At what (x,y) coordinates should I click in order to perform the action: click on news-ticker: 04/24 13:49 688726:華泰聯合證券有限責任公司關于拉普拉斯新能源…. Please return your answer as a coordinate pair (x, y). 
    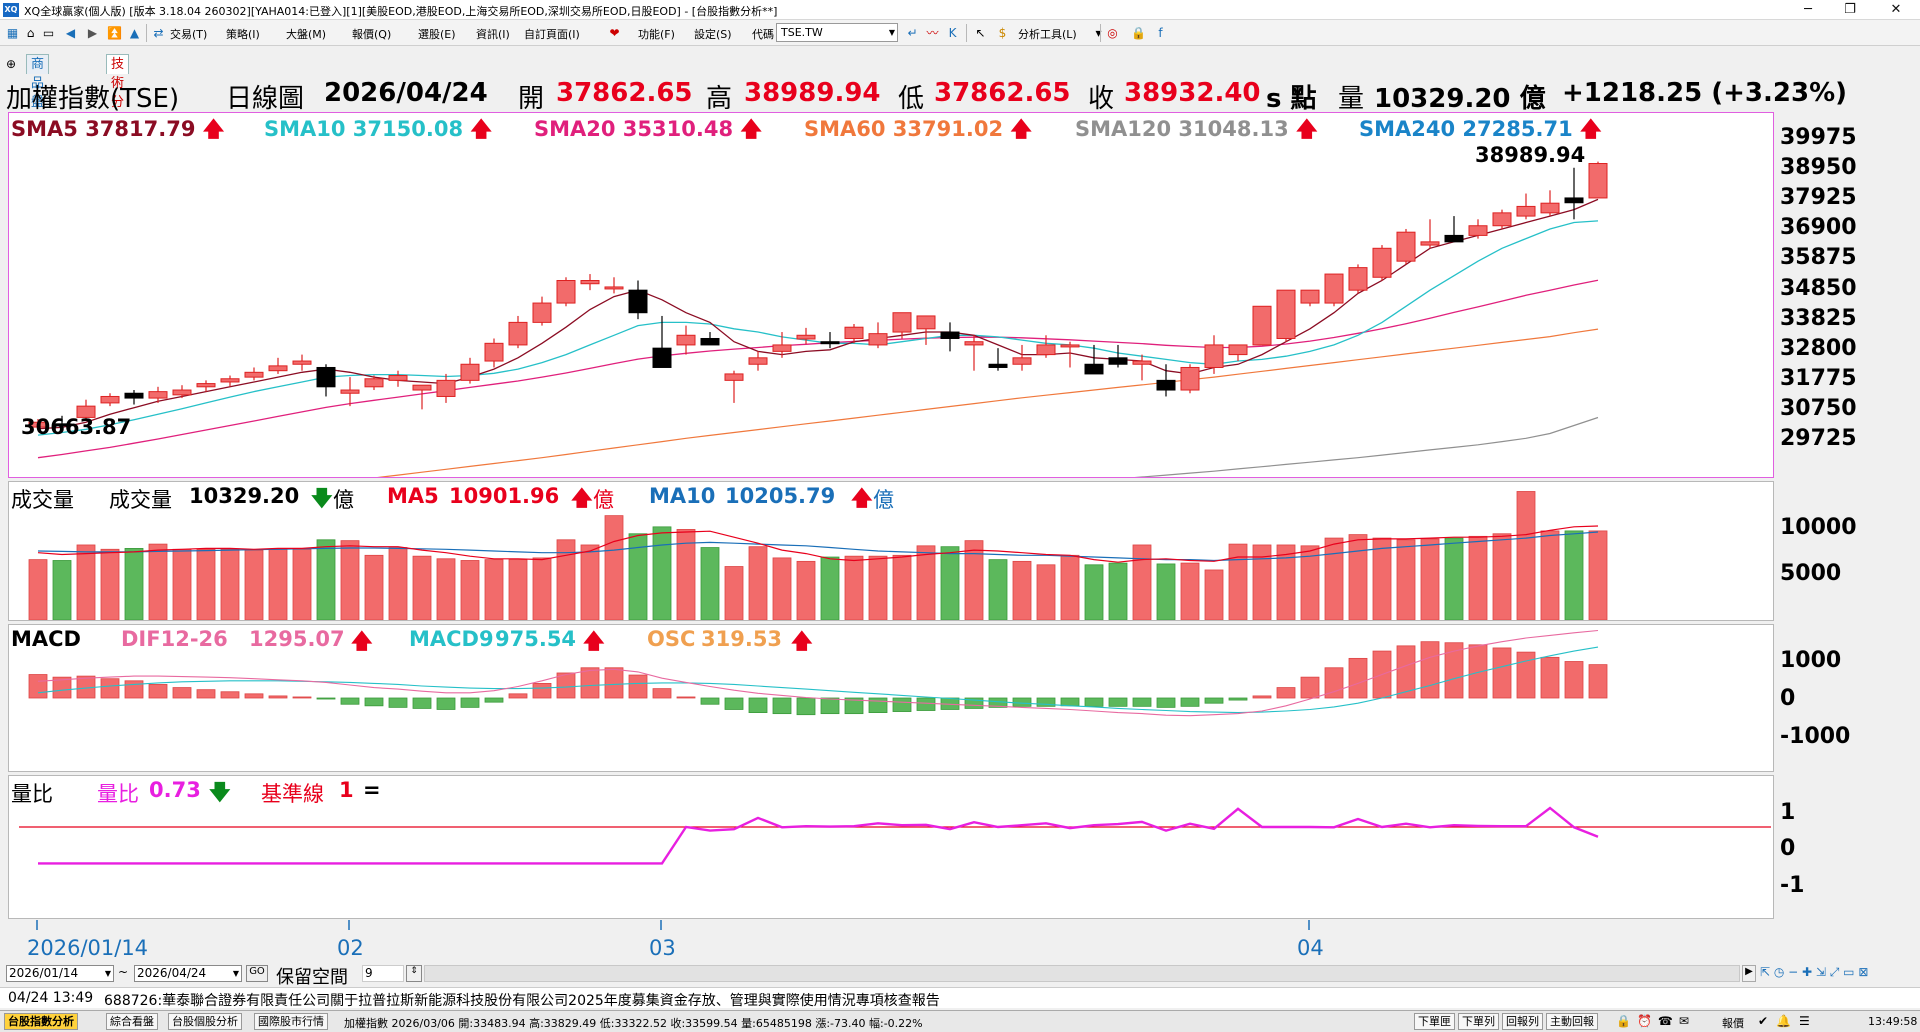
    Looking at the image, I should click on (960, 998).